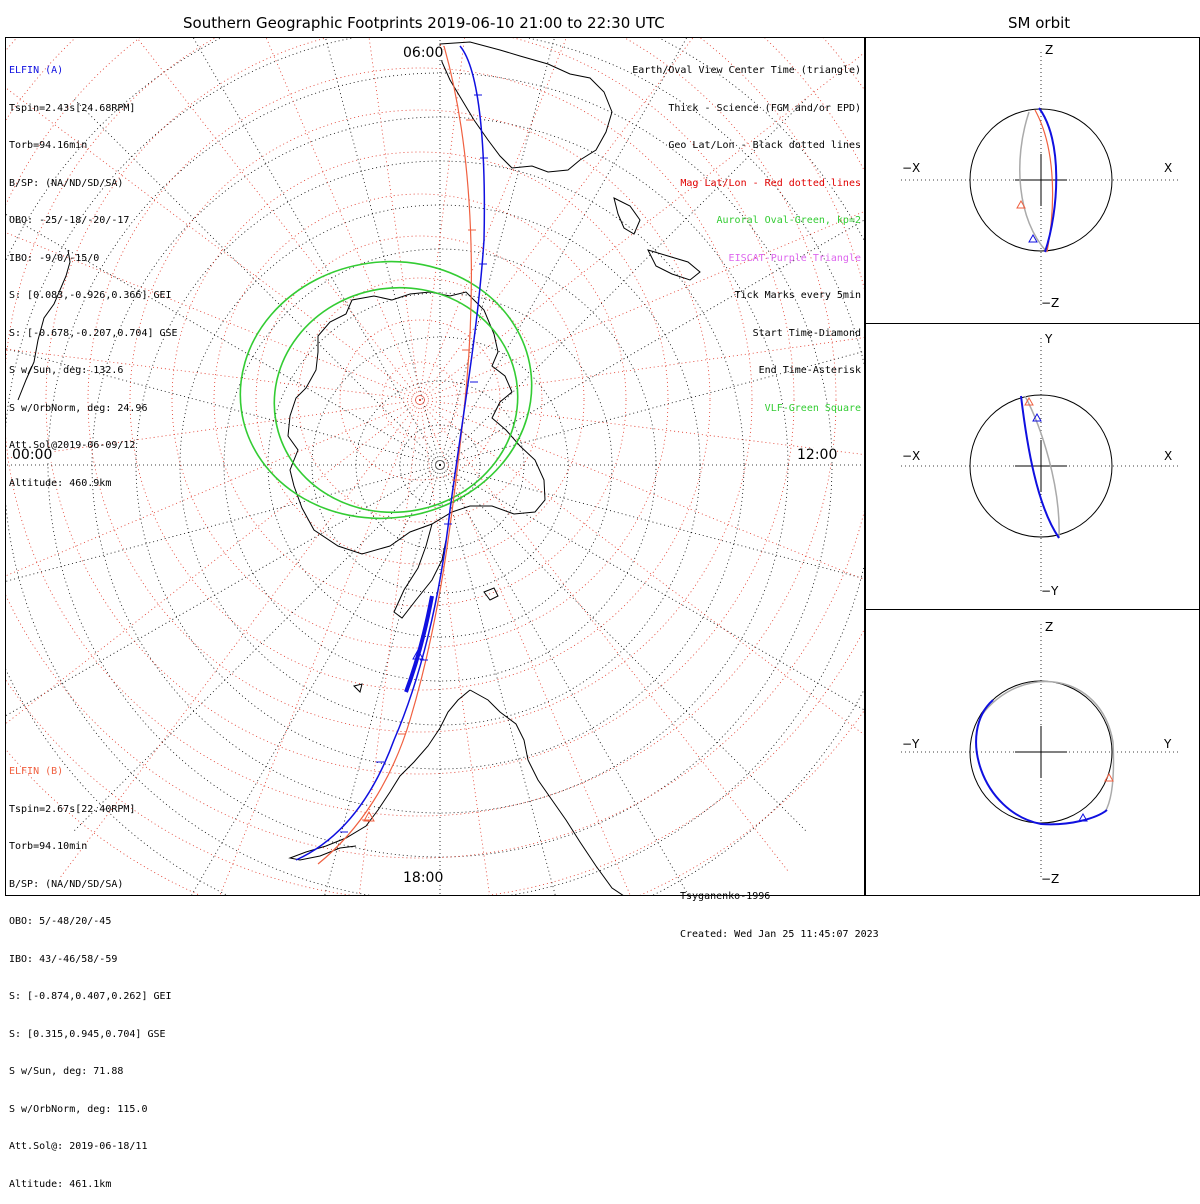 The width and height of the screenshot is (1200, 1204). I want to click on probe-a-label: ELFIN (A), so click(36, 70).